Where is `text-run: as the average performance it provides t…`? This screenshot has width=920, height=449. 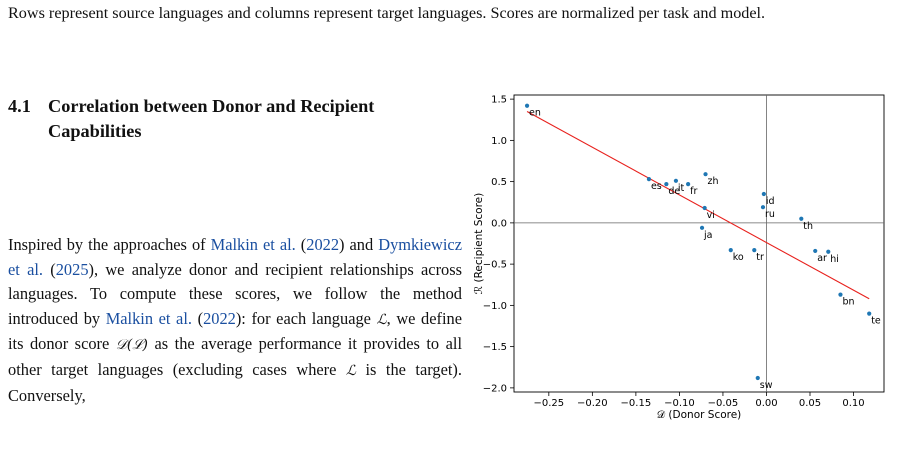
text-run: as the average performance it provides t… is located at coordinates (235, 356).